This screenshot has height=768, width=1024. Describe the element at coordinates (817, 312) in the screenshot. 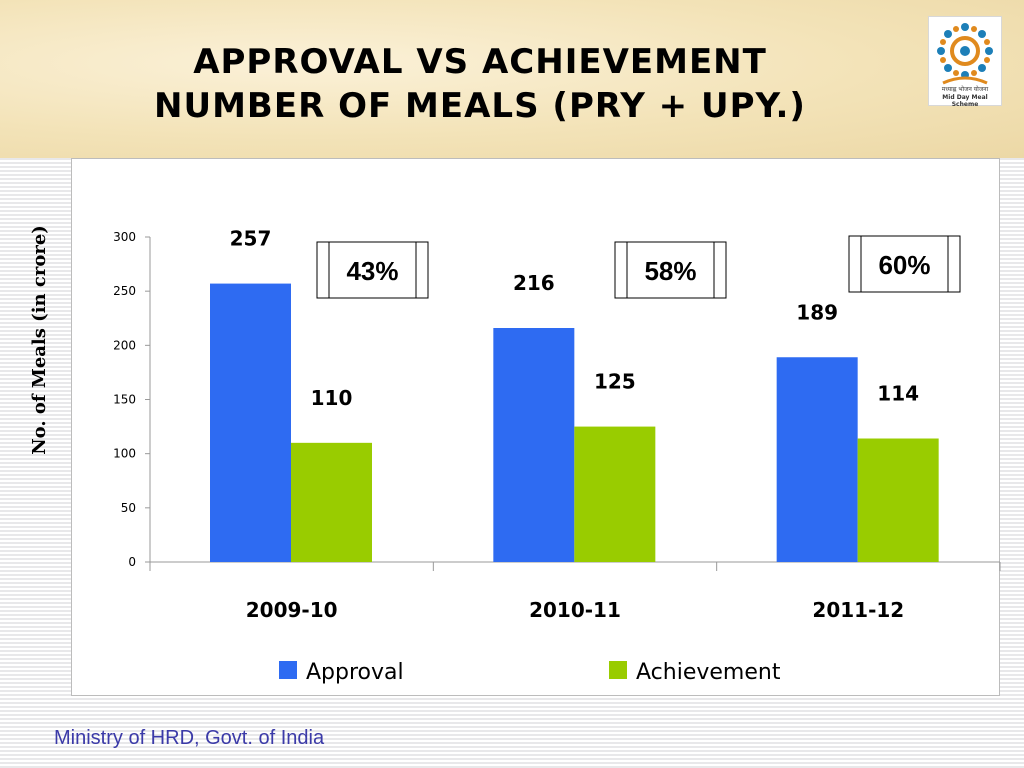

I see `data-label: 189` at that location.